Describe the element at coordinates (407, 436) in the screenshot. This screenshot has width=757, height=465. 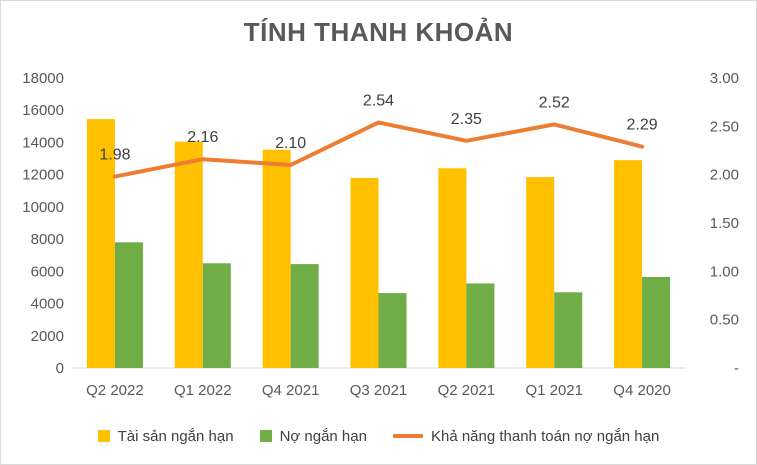
I see `legend-swatch-ratio` at that location.